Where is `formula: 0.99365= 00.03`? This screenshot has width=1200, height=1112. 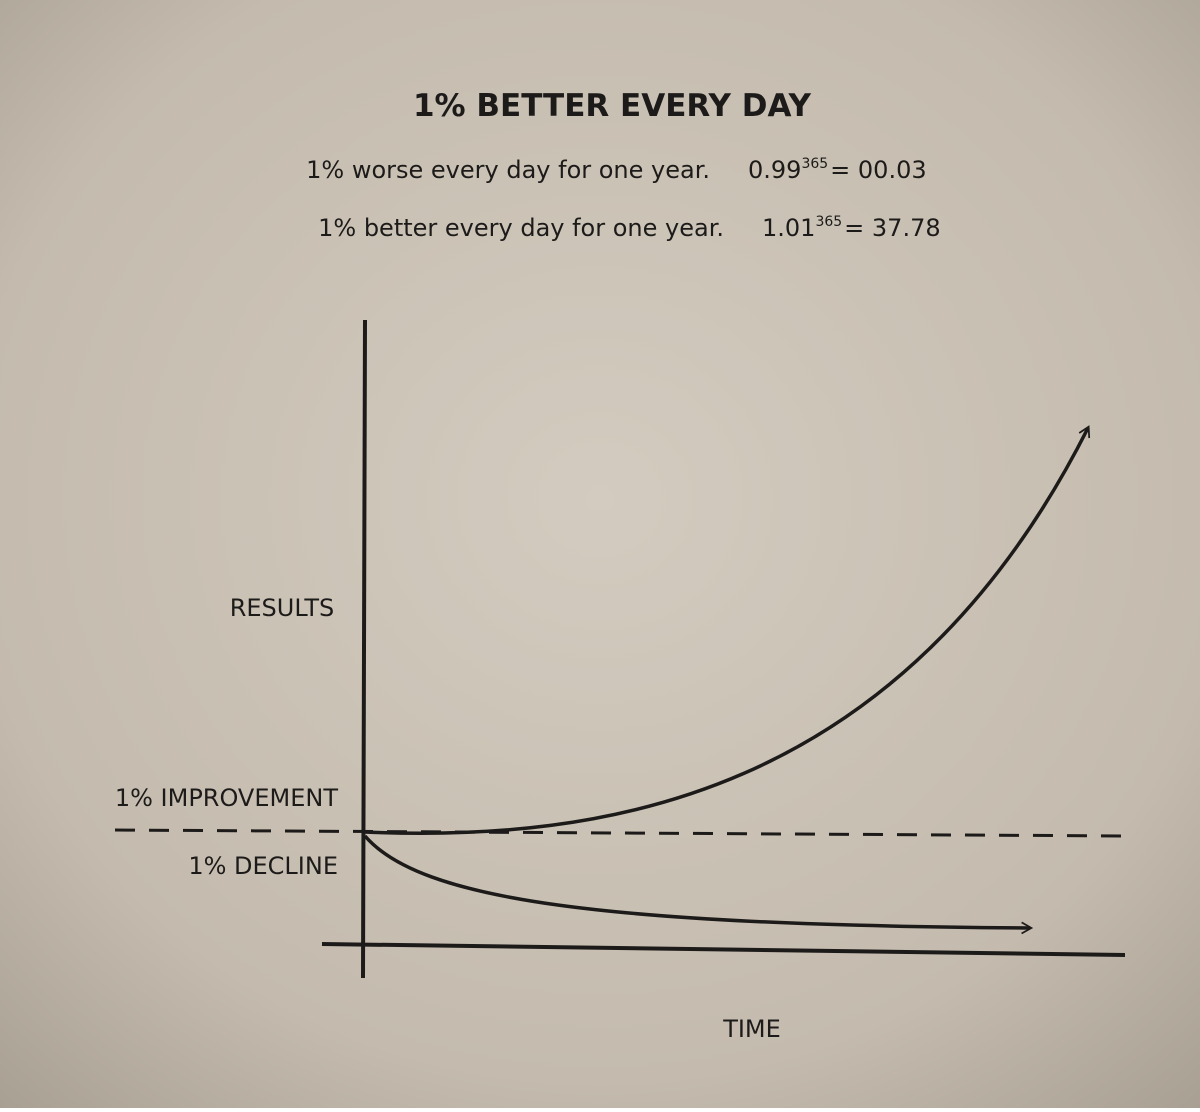 formula: 0.99365= 00.03 is located at coordinates (837, 170).